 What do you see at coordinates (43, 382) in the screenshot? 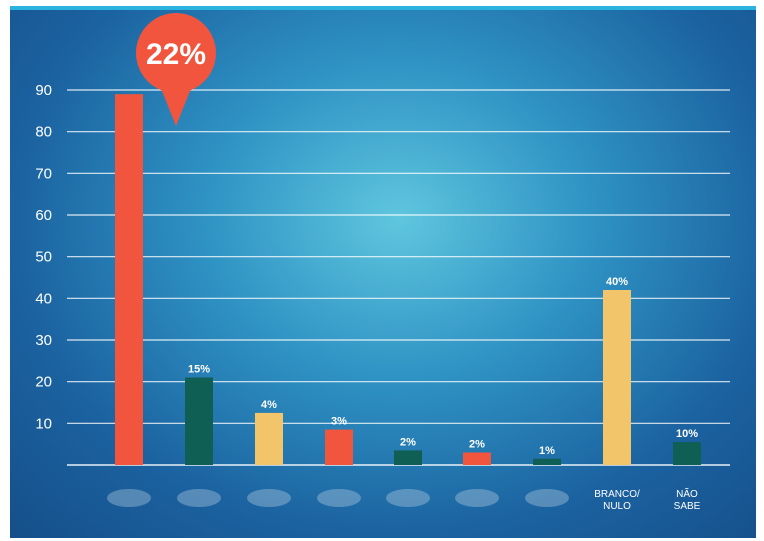
I see `y-tick-label: 20` at bounding box center [43, 382].